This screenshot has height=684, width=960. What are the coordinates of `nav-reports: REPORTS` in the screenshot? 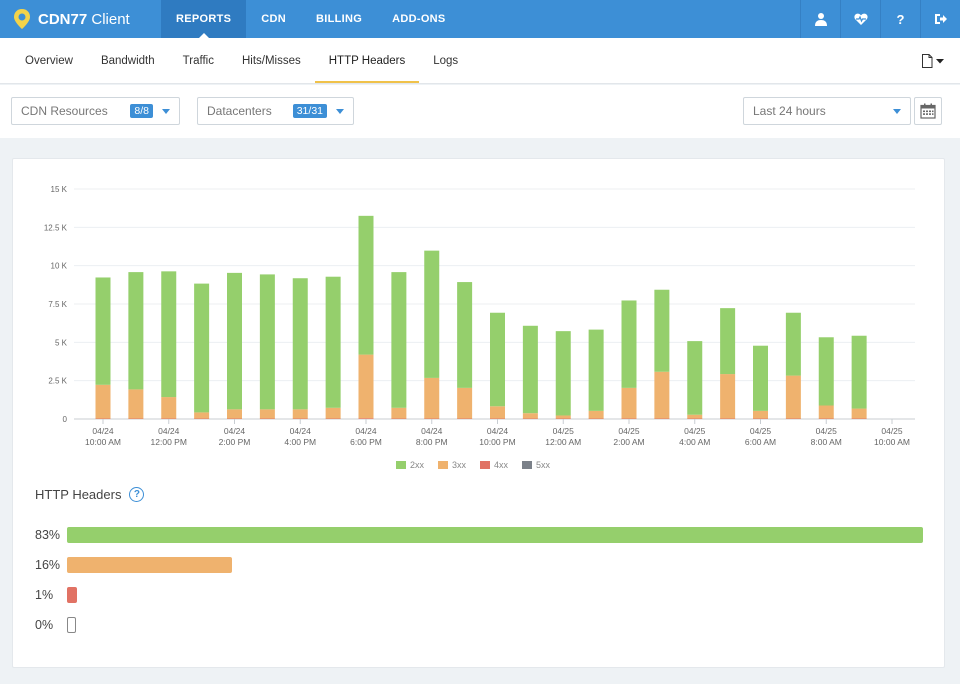 It's located at (204, 19).